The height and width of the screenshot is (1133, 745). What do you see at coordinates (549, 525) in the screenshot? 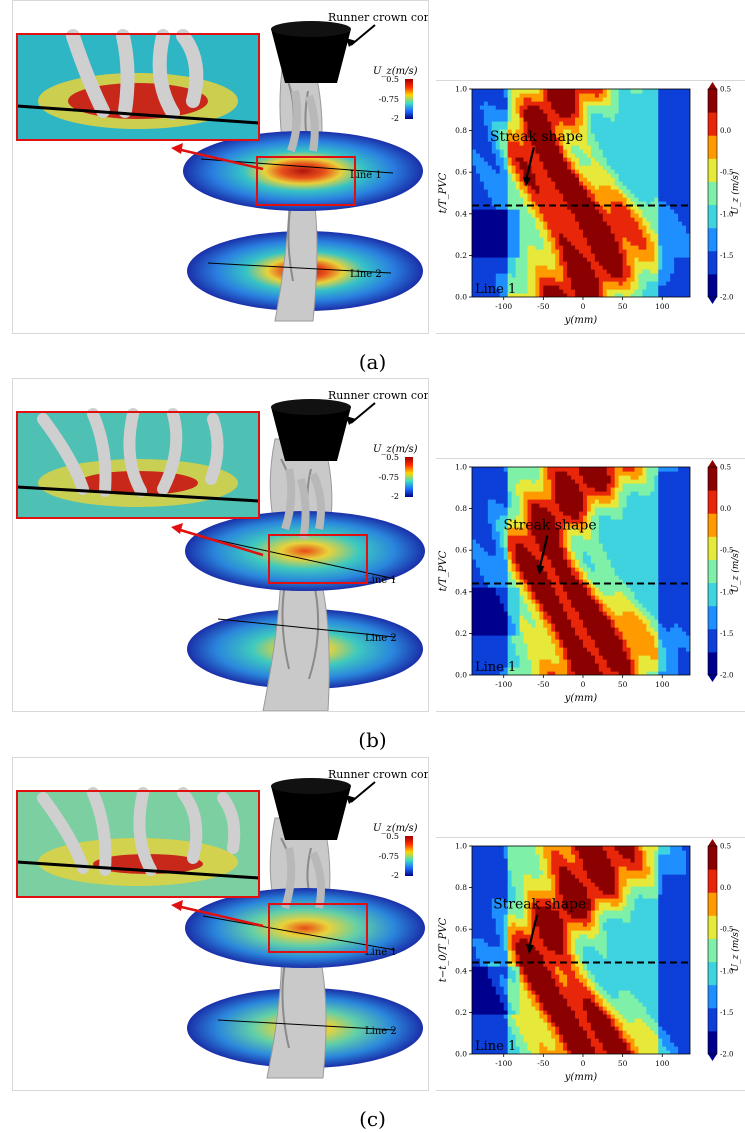
I see `streak-shape-label: Streak shape` at bounding box center [549, 525].